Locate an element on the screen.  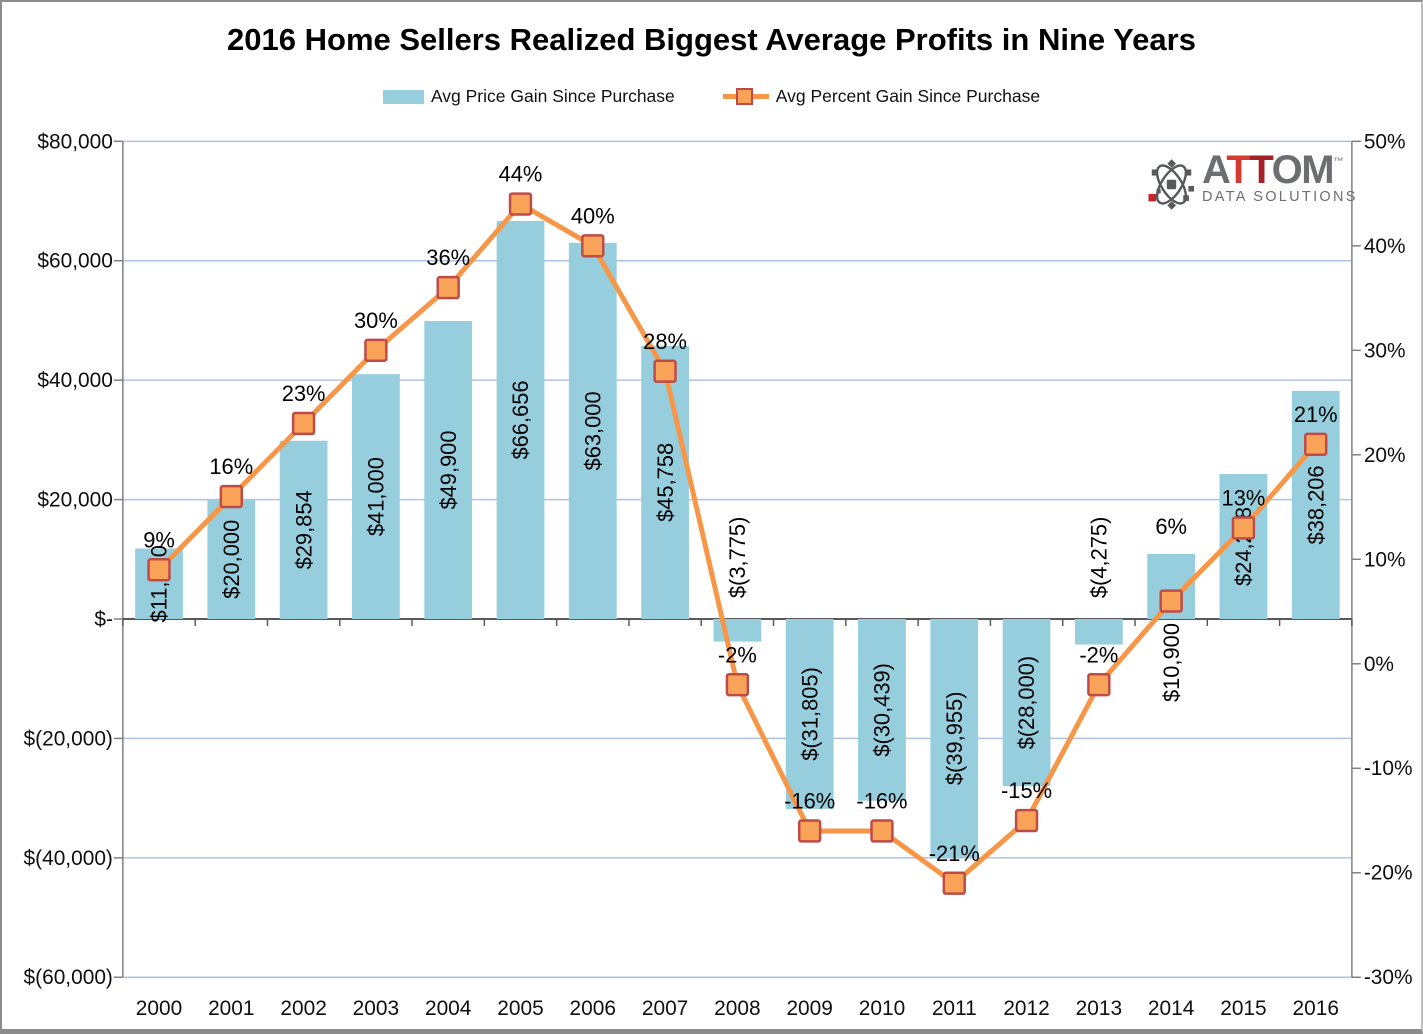
bar-label-2001: $20,000 is located at coordinates (231, 559).